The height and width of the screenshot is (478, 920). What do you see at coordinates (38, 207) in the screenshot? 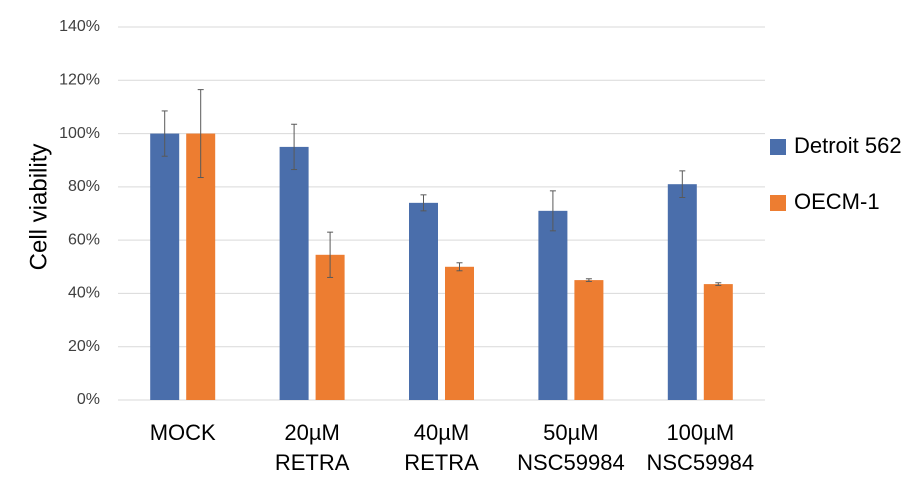
I see `y-axis-title: Cell viability` at bounding box center [38, 207].